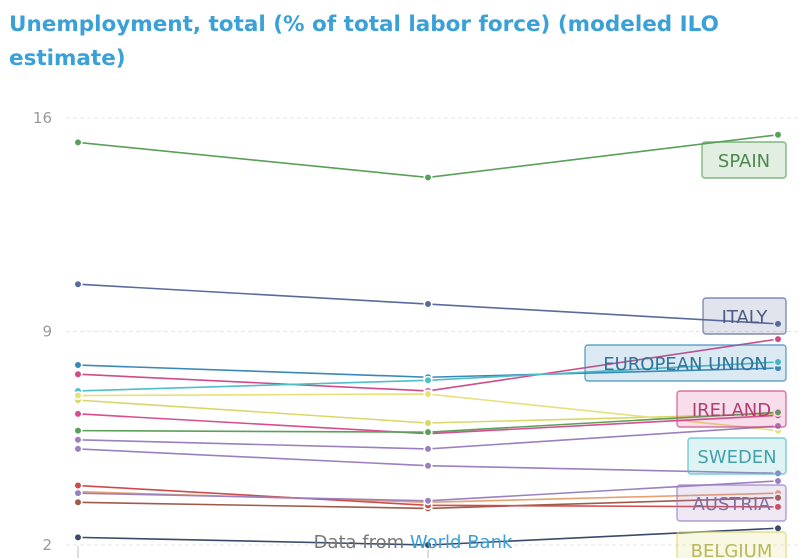  I want to click on series-label-ireland: IRELAND, so click(731, 409).